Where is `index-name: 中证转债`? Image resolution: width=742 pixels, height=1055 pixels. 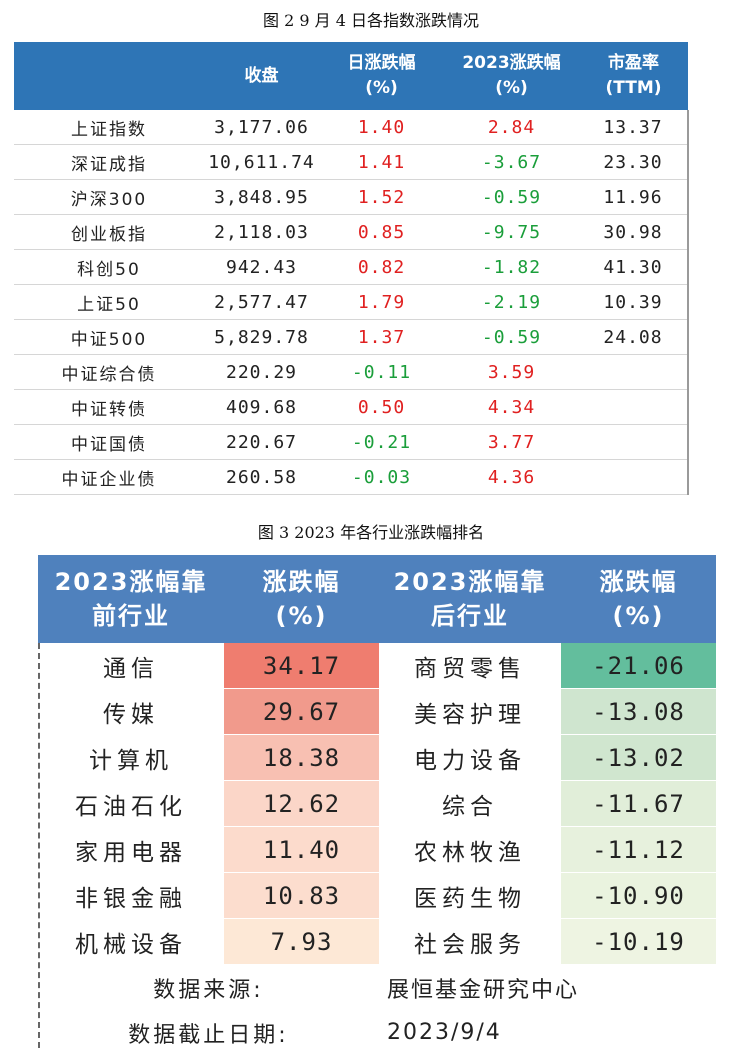 index-name: 中证转债 is located at coordinates (109, 407).